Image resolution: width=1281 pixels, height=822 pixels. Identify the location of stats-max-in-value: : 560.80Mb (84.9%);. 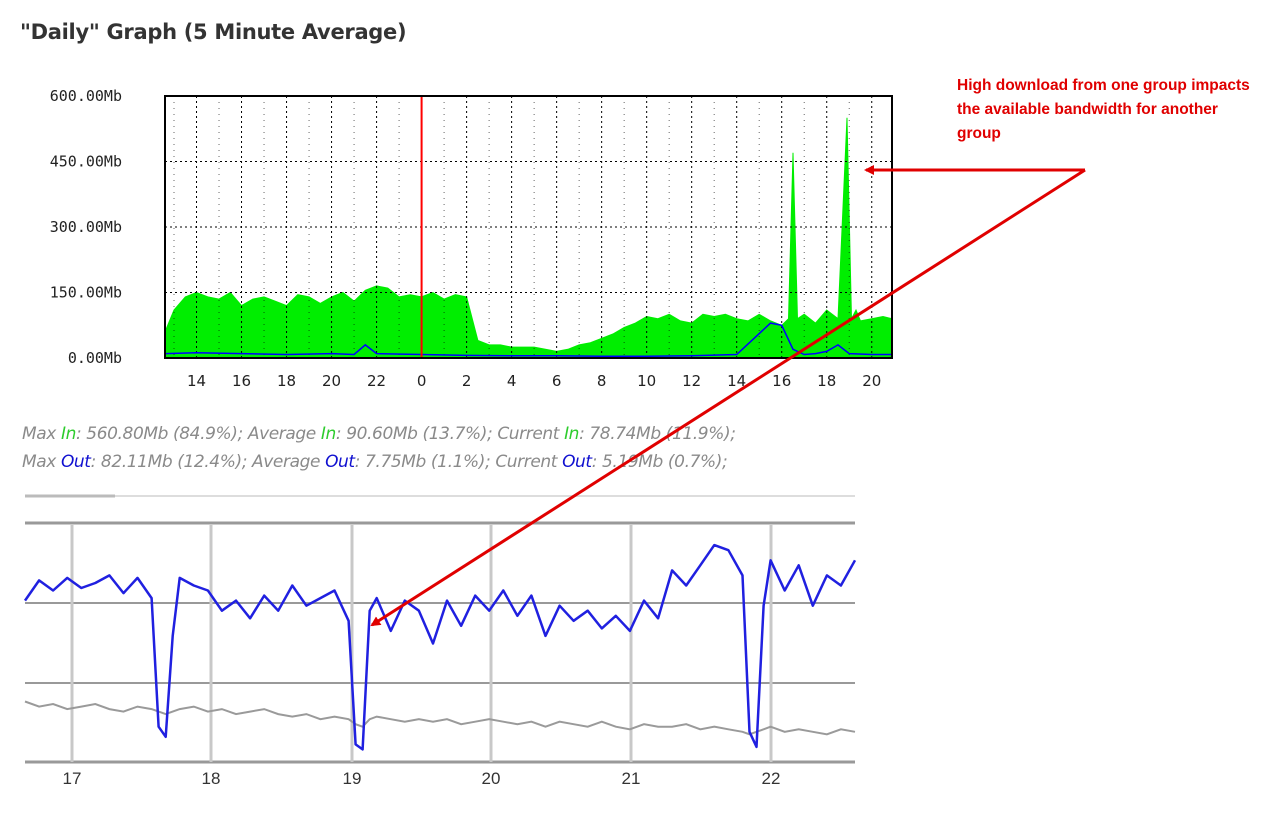
(161, 434).